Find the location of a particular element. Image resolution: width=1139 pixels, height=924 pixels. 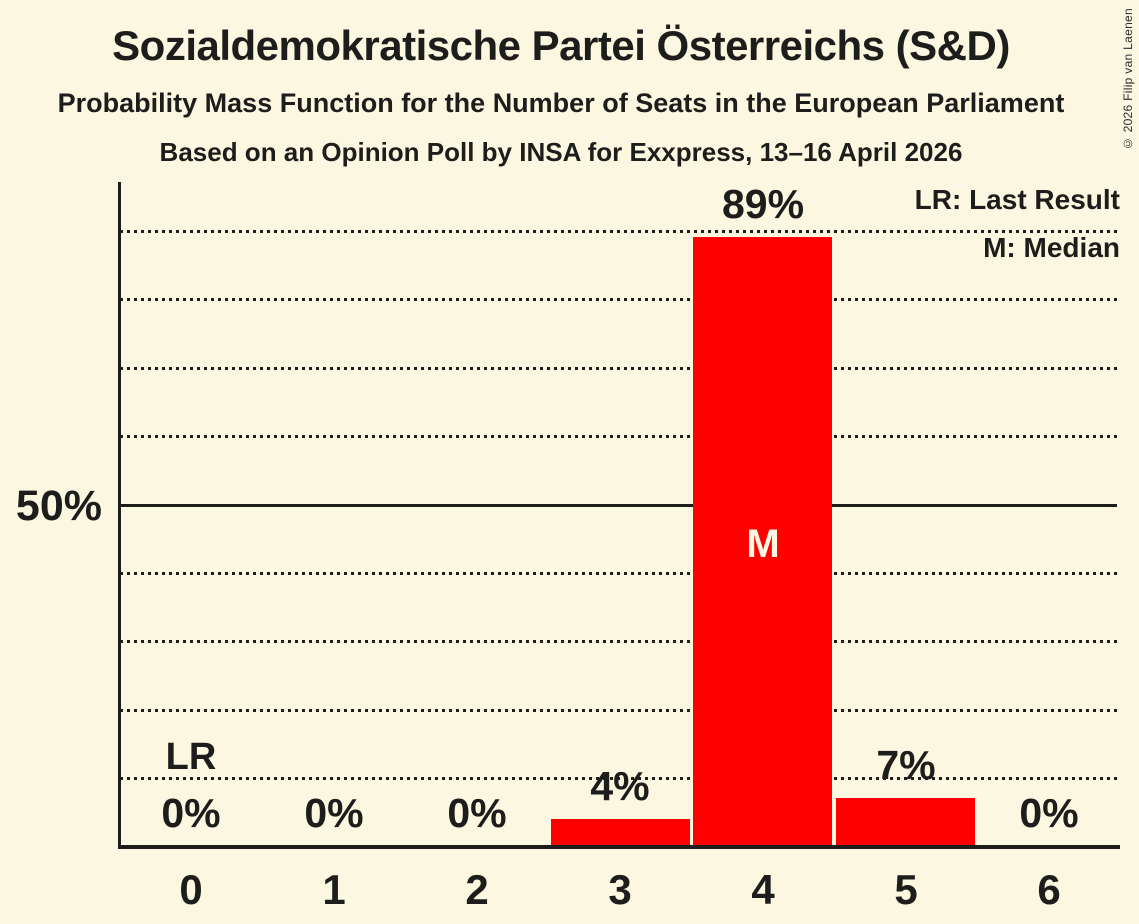

bar-label-seats-1: 0% is located at coordinates (334, 813).